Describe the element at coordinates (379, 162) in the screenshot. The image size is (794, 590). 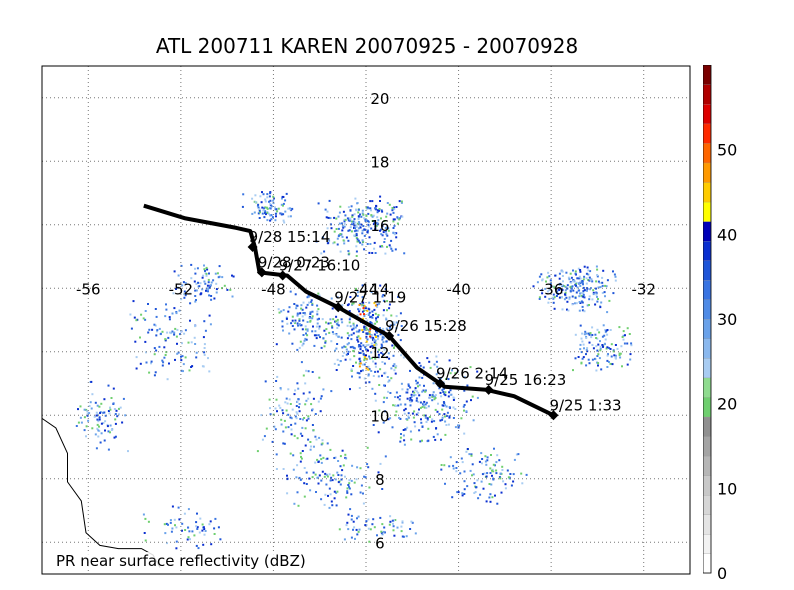
I see `lat-label: 18` at that location.